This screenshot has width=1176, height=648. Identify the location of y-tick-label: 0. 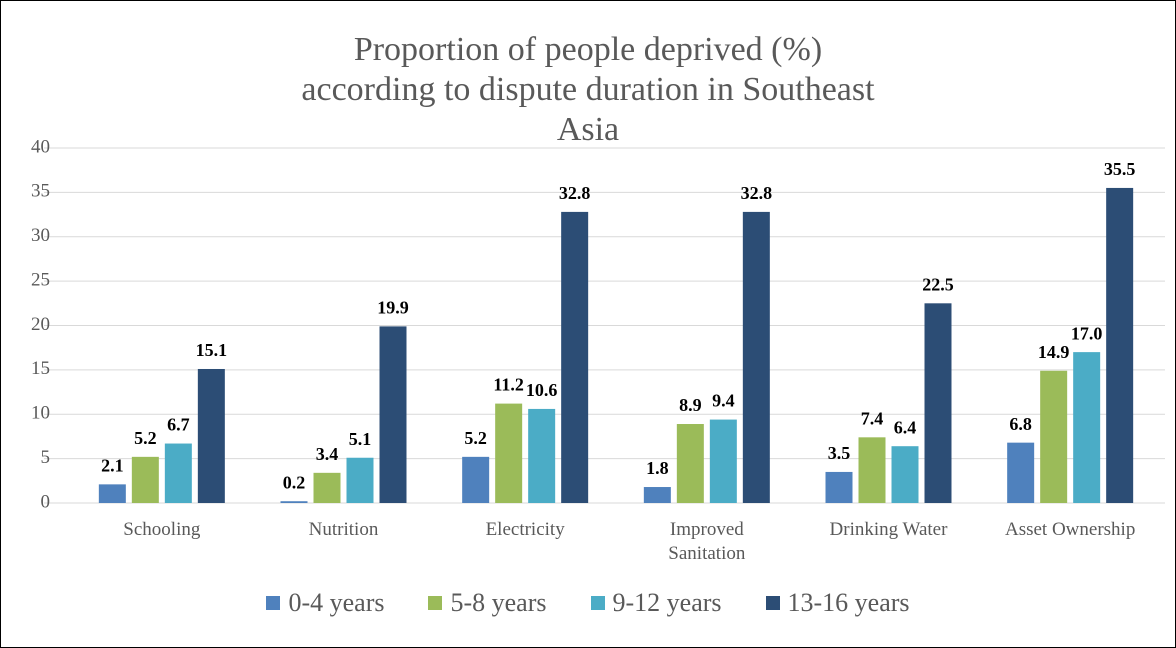
(46, 501).